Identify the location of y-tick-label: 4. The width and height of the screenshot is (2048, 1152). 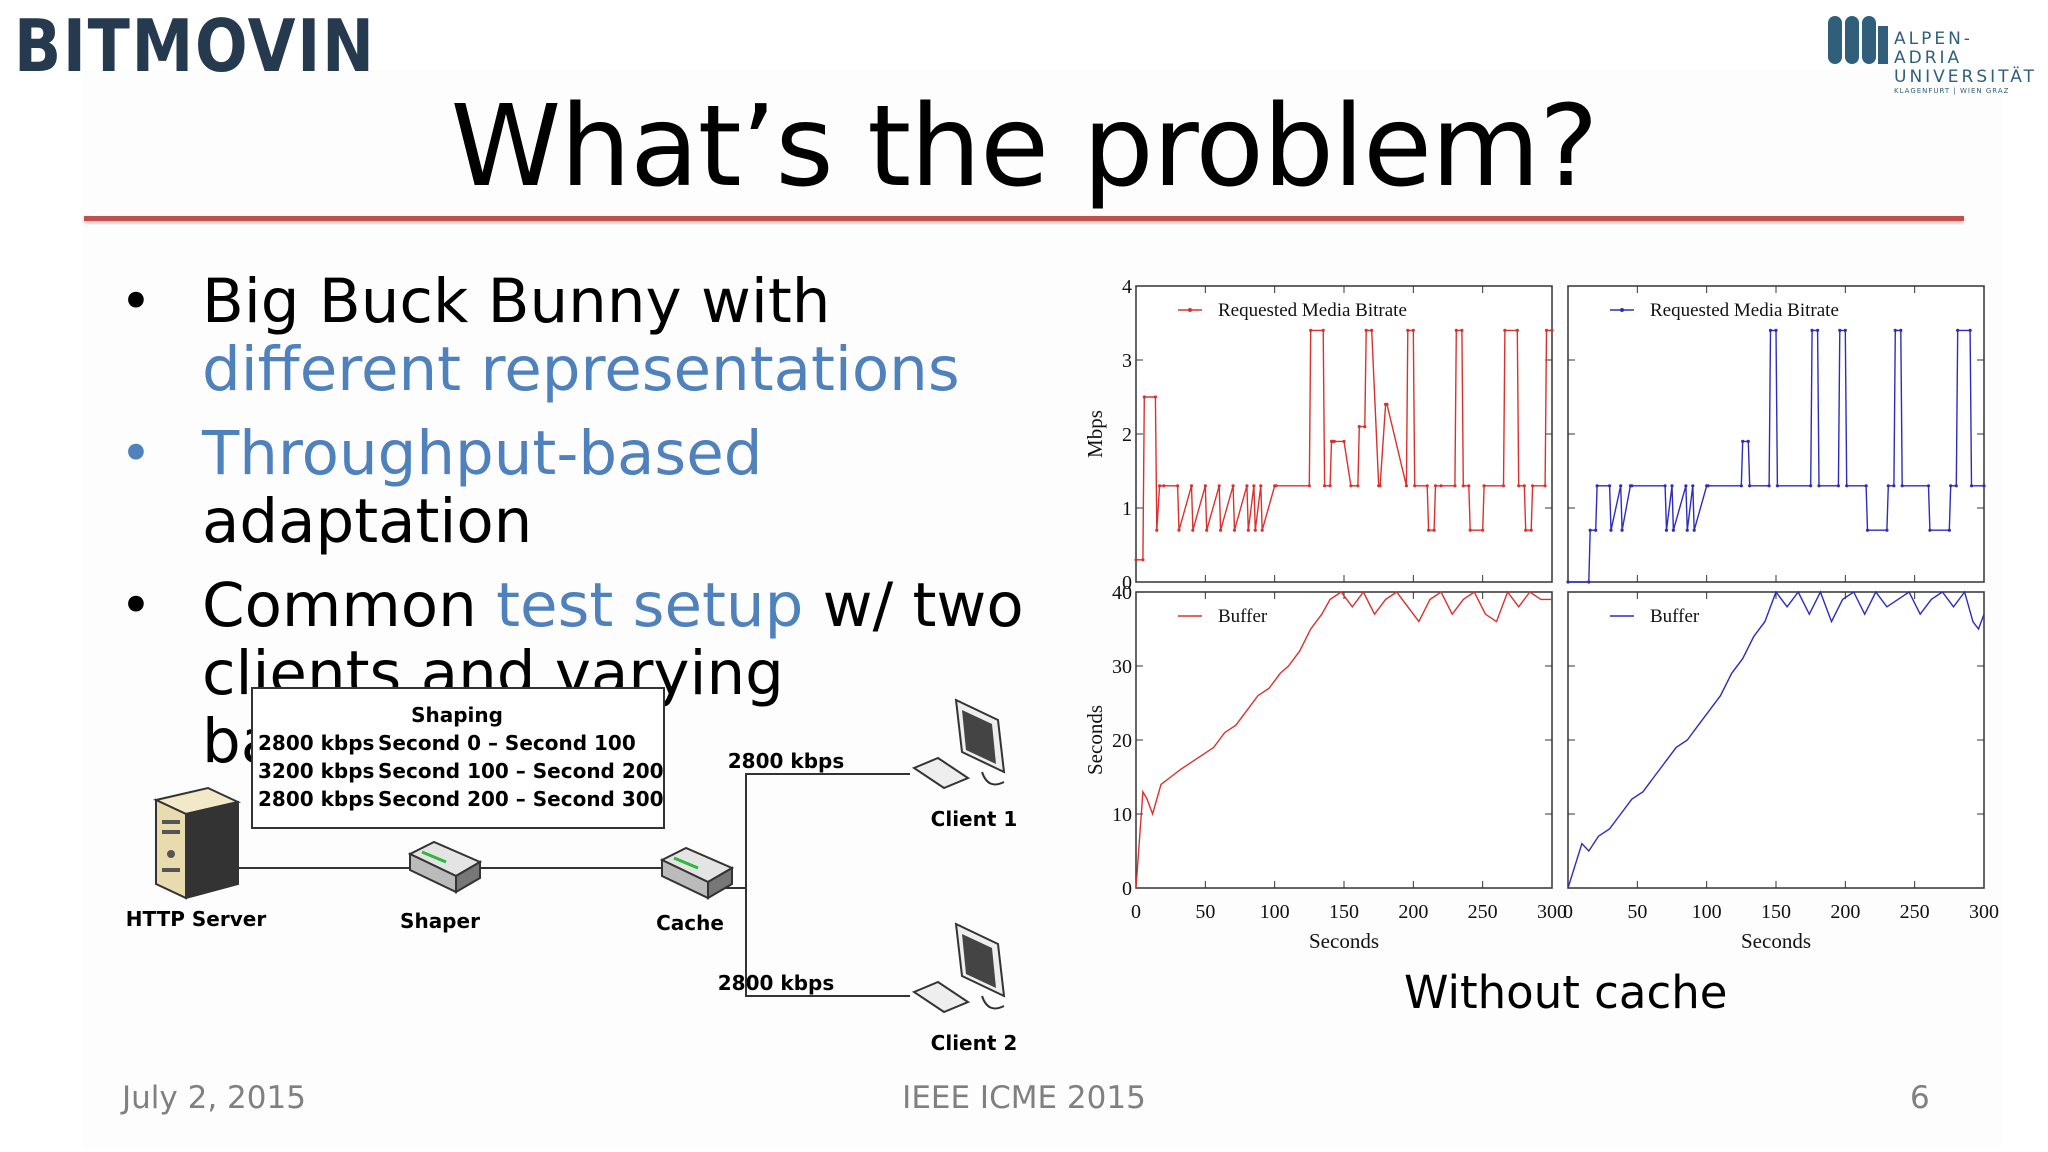
(1127, 287).